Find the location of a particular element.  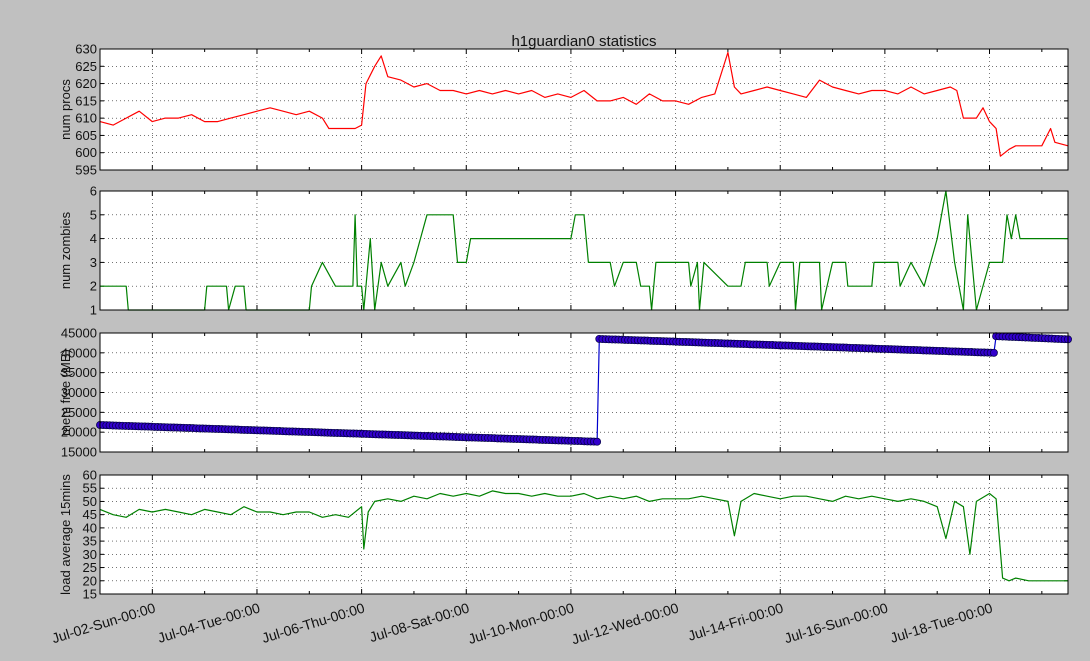

y-tick-label: 15 is located at coordinates (90, 594).